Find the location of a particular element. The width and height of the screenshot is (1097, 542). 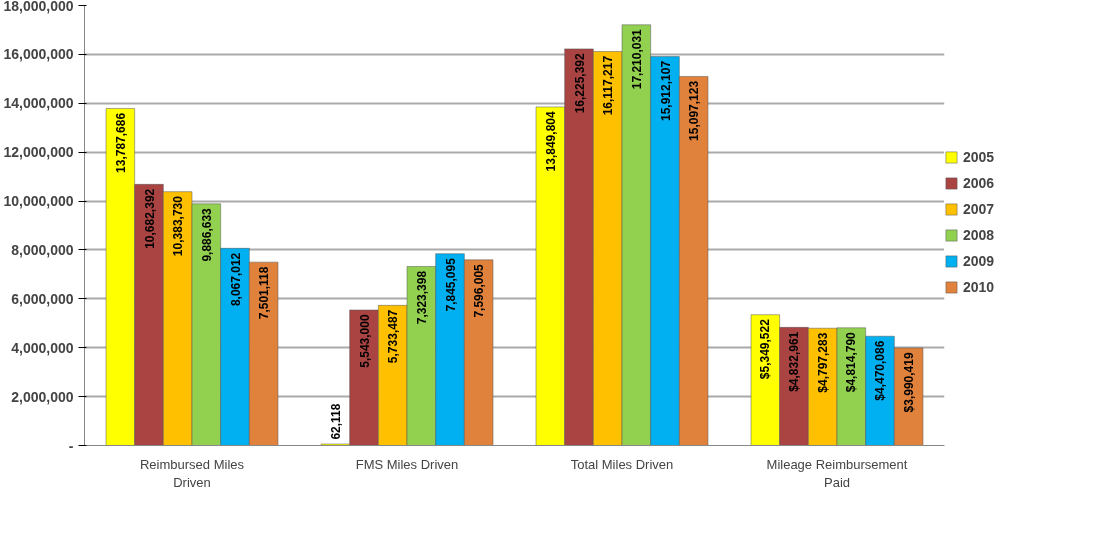

data-label: 7,323,398 is located at coordinates (421, 297).